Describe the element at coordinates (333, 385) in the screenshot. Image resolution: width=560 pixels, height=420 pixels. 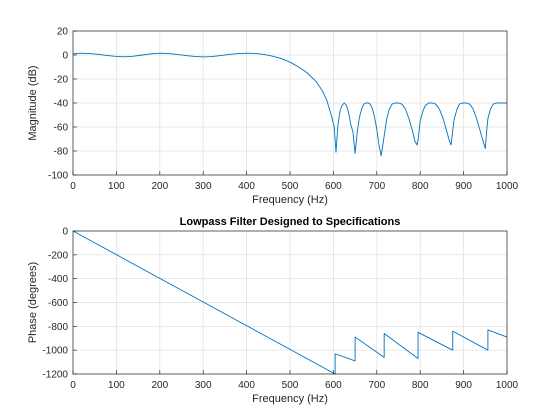
I see `phase-x-tick-label: 600` at that location.